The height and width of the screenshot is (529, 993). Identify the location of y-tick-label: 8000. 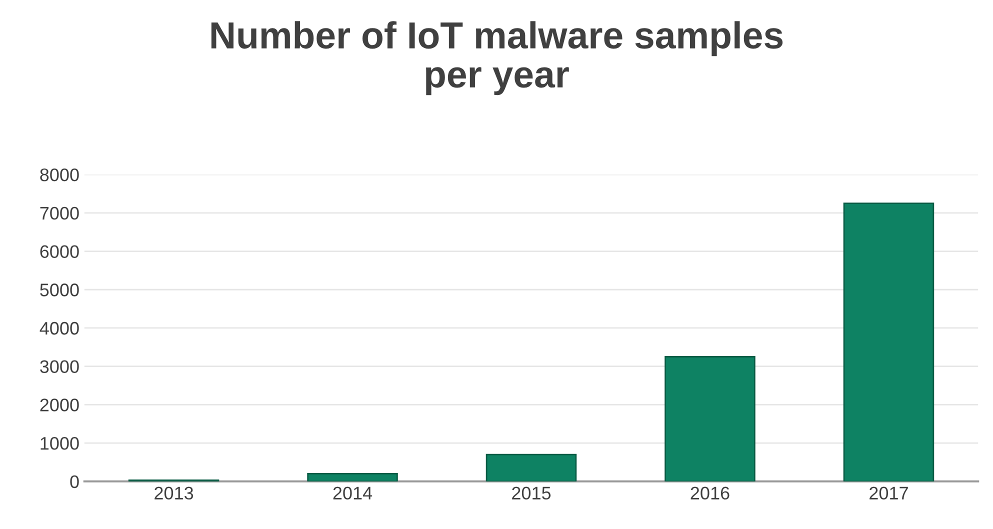
(59, 175).